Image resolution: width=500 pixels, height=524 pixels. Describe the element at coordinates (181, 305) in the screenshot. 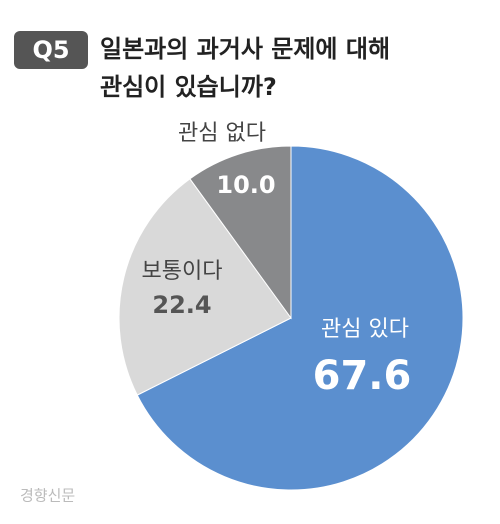

I see `value-label: 22.4` at that location.